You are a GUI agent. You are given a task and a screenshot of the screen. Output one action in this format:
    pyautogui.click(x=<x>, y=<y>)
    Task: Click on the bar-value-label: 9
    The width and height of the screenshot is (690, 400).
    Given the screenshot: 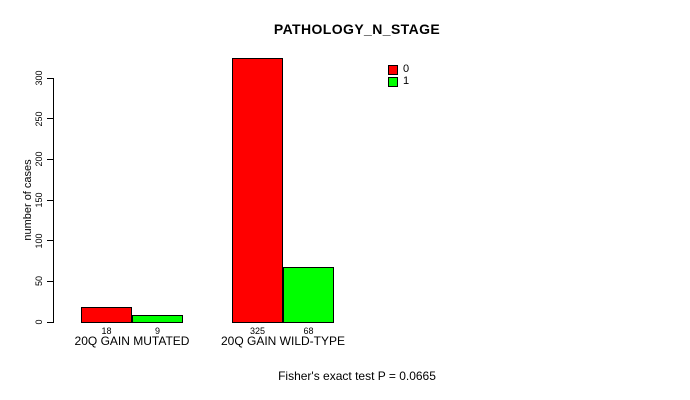 What is the action you would take?
    pyautogui.click(x=157, y=331)
    